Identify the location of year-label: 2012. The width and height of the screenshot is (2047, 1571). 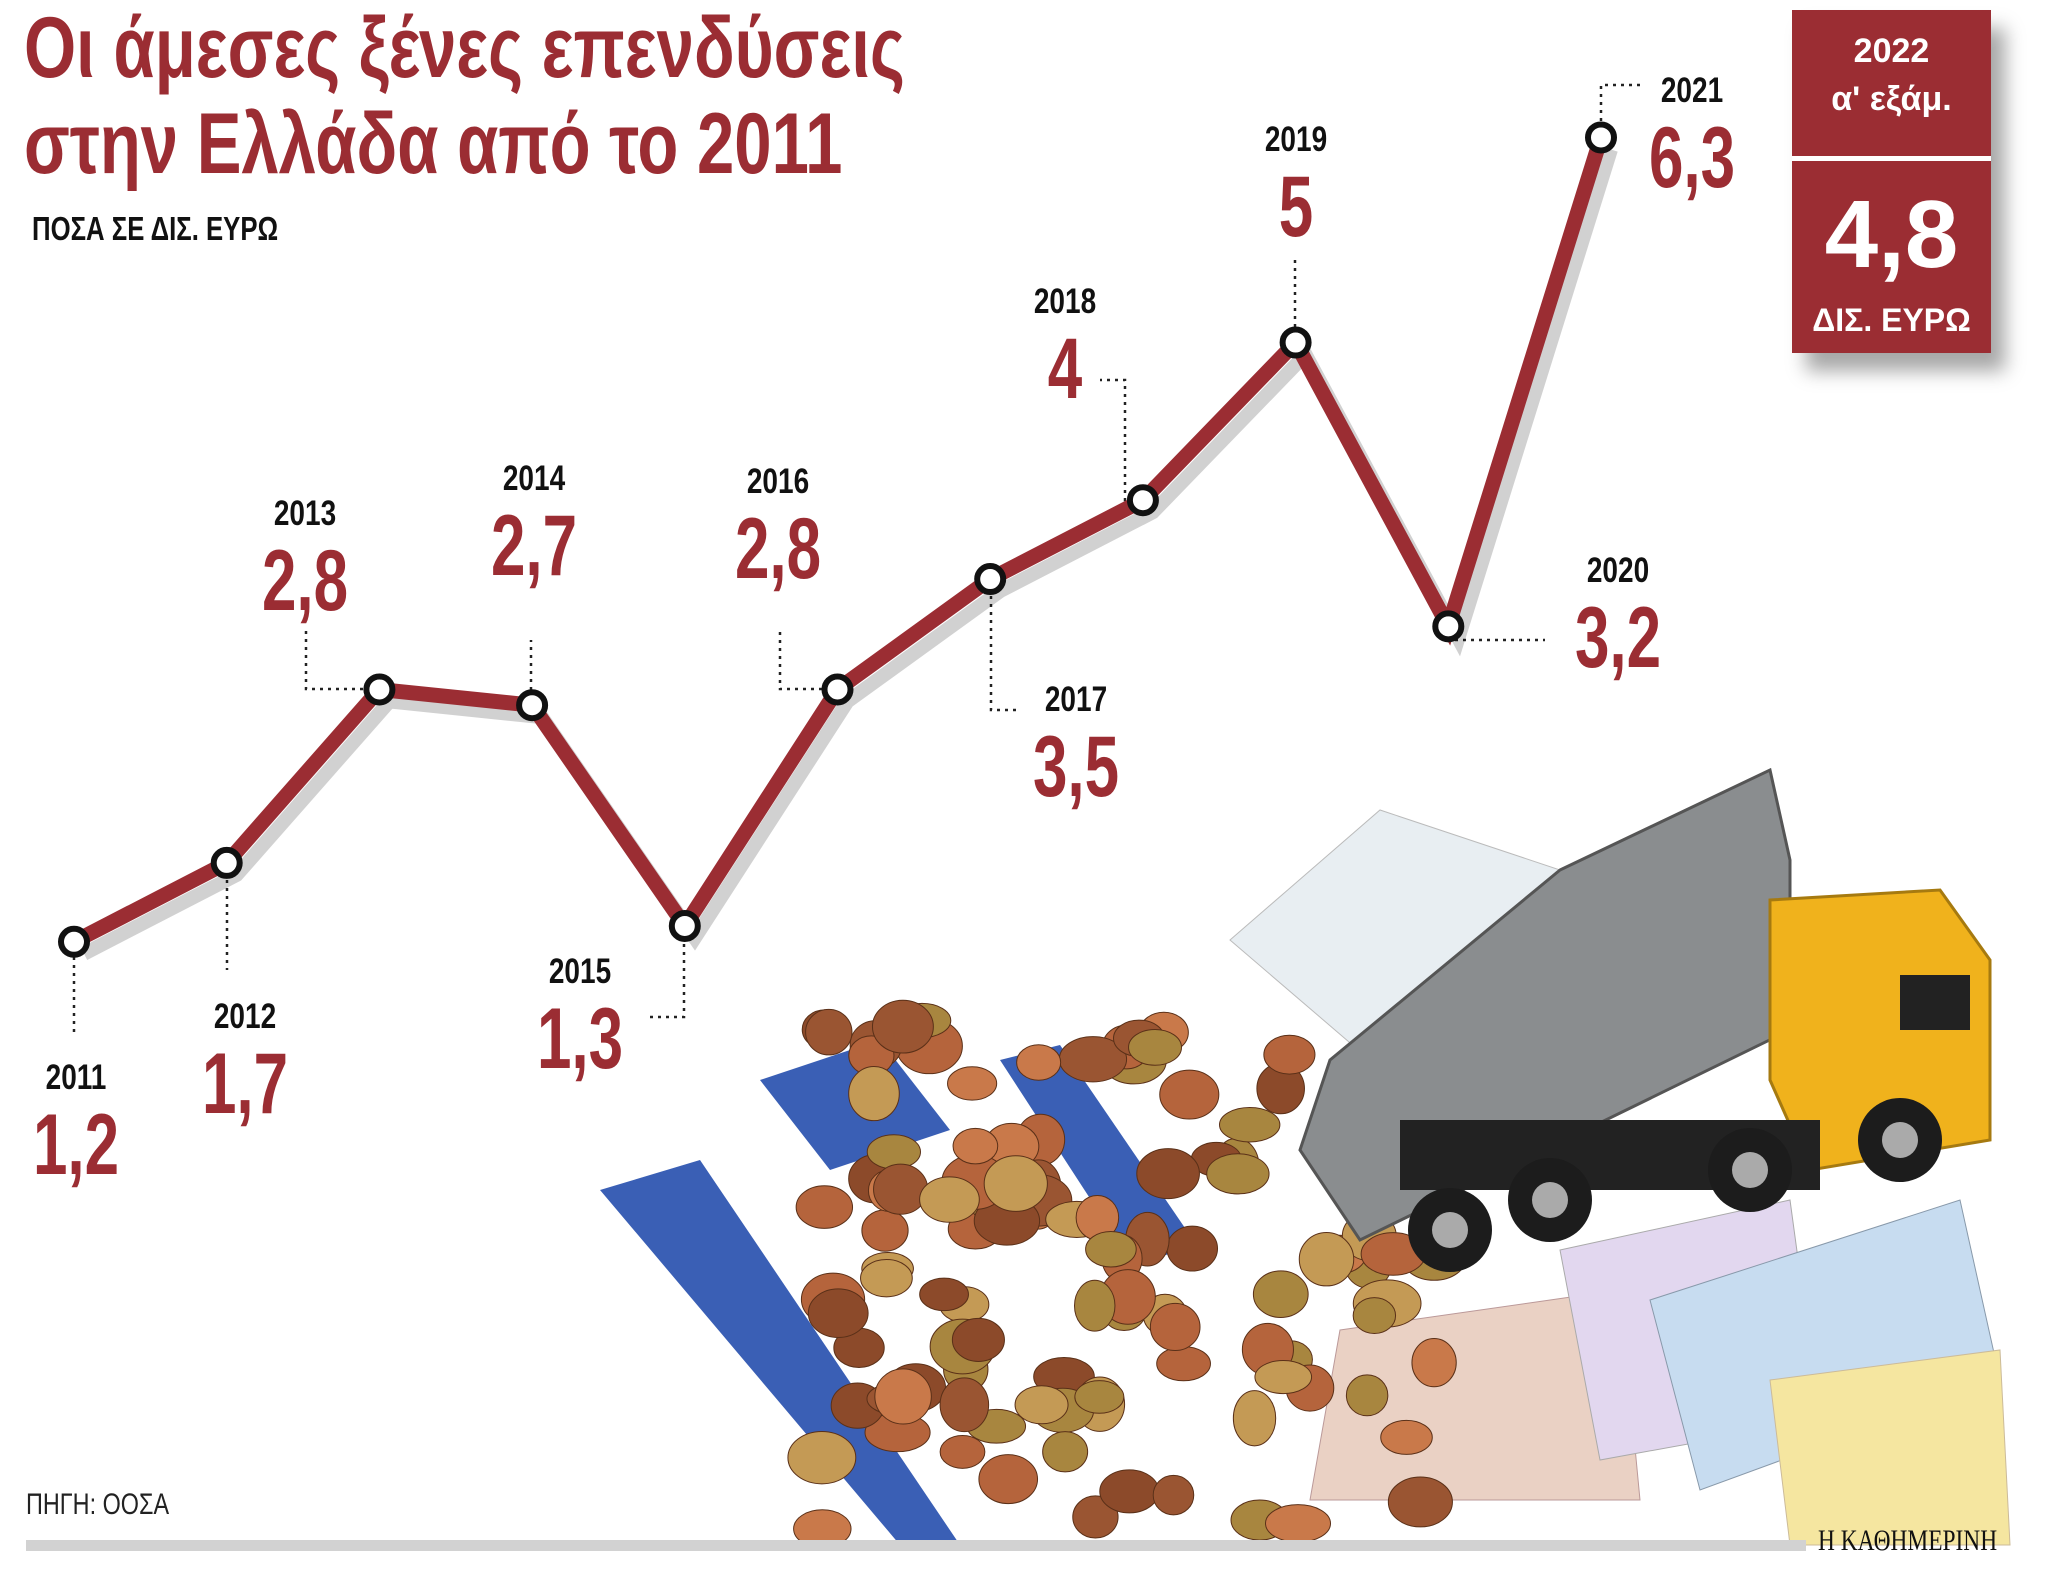
(245, 1016).